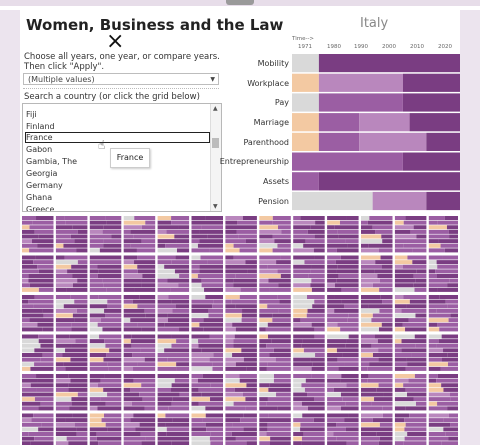 The width and height of the screenshot is (480, 445). What do you see at coordinates (376, 134) in the screenshot?
I see `indicator-timeline-matrix` at bounding box center [376, 134].